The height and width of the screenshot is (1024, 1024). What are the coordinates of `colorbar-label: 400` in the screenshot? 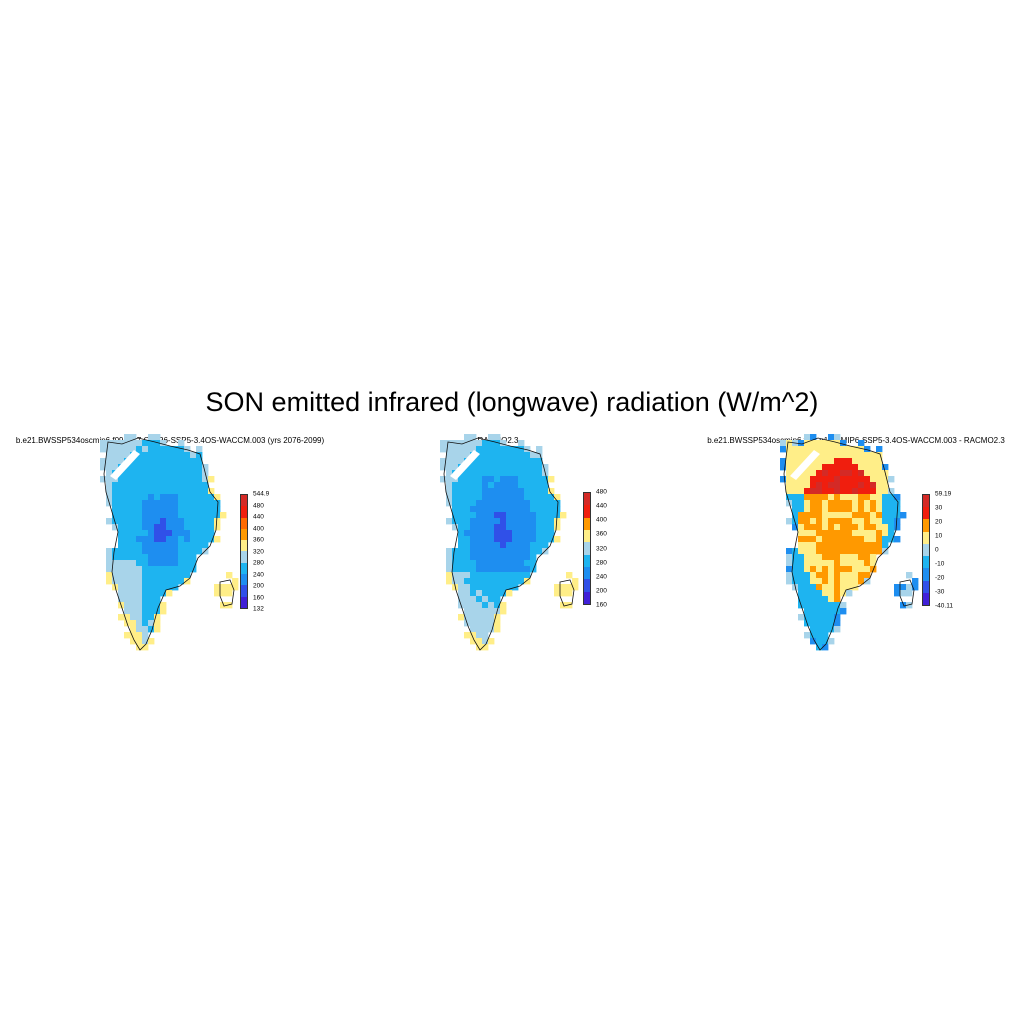 It's located at (258, 528).